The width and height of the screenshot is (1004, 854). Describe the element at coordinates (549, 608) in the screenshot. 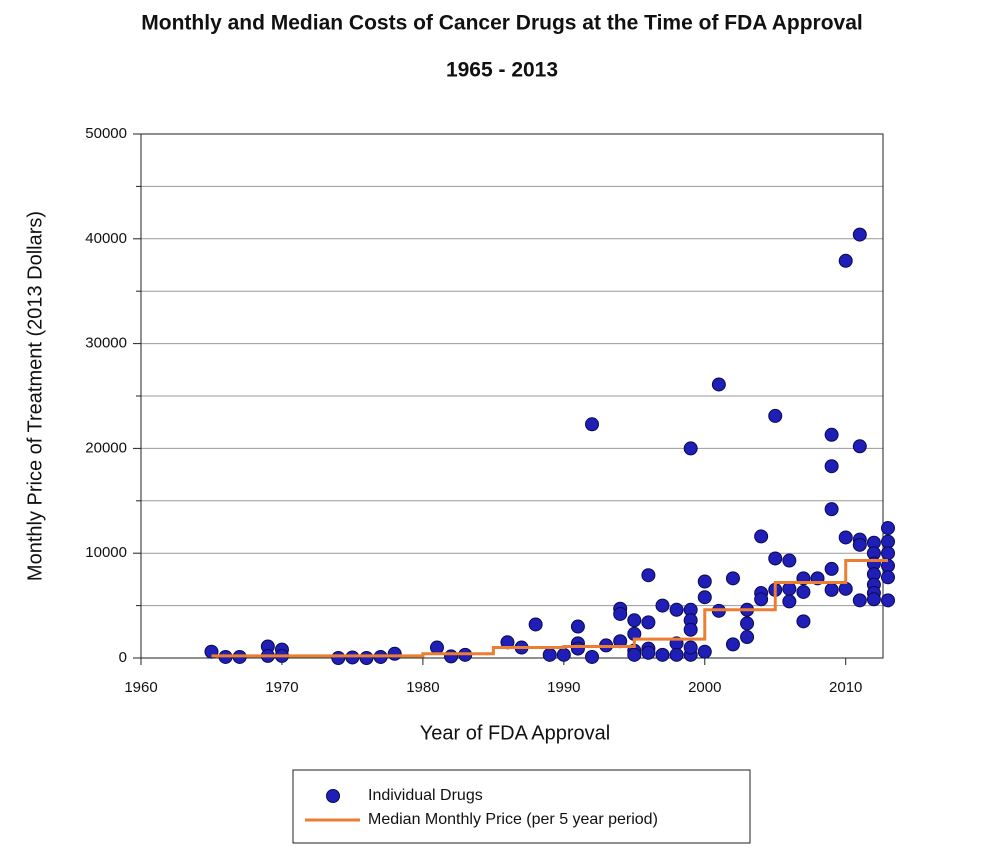

I see `median-line` at that location.